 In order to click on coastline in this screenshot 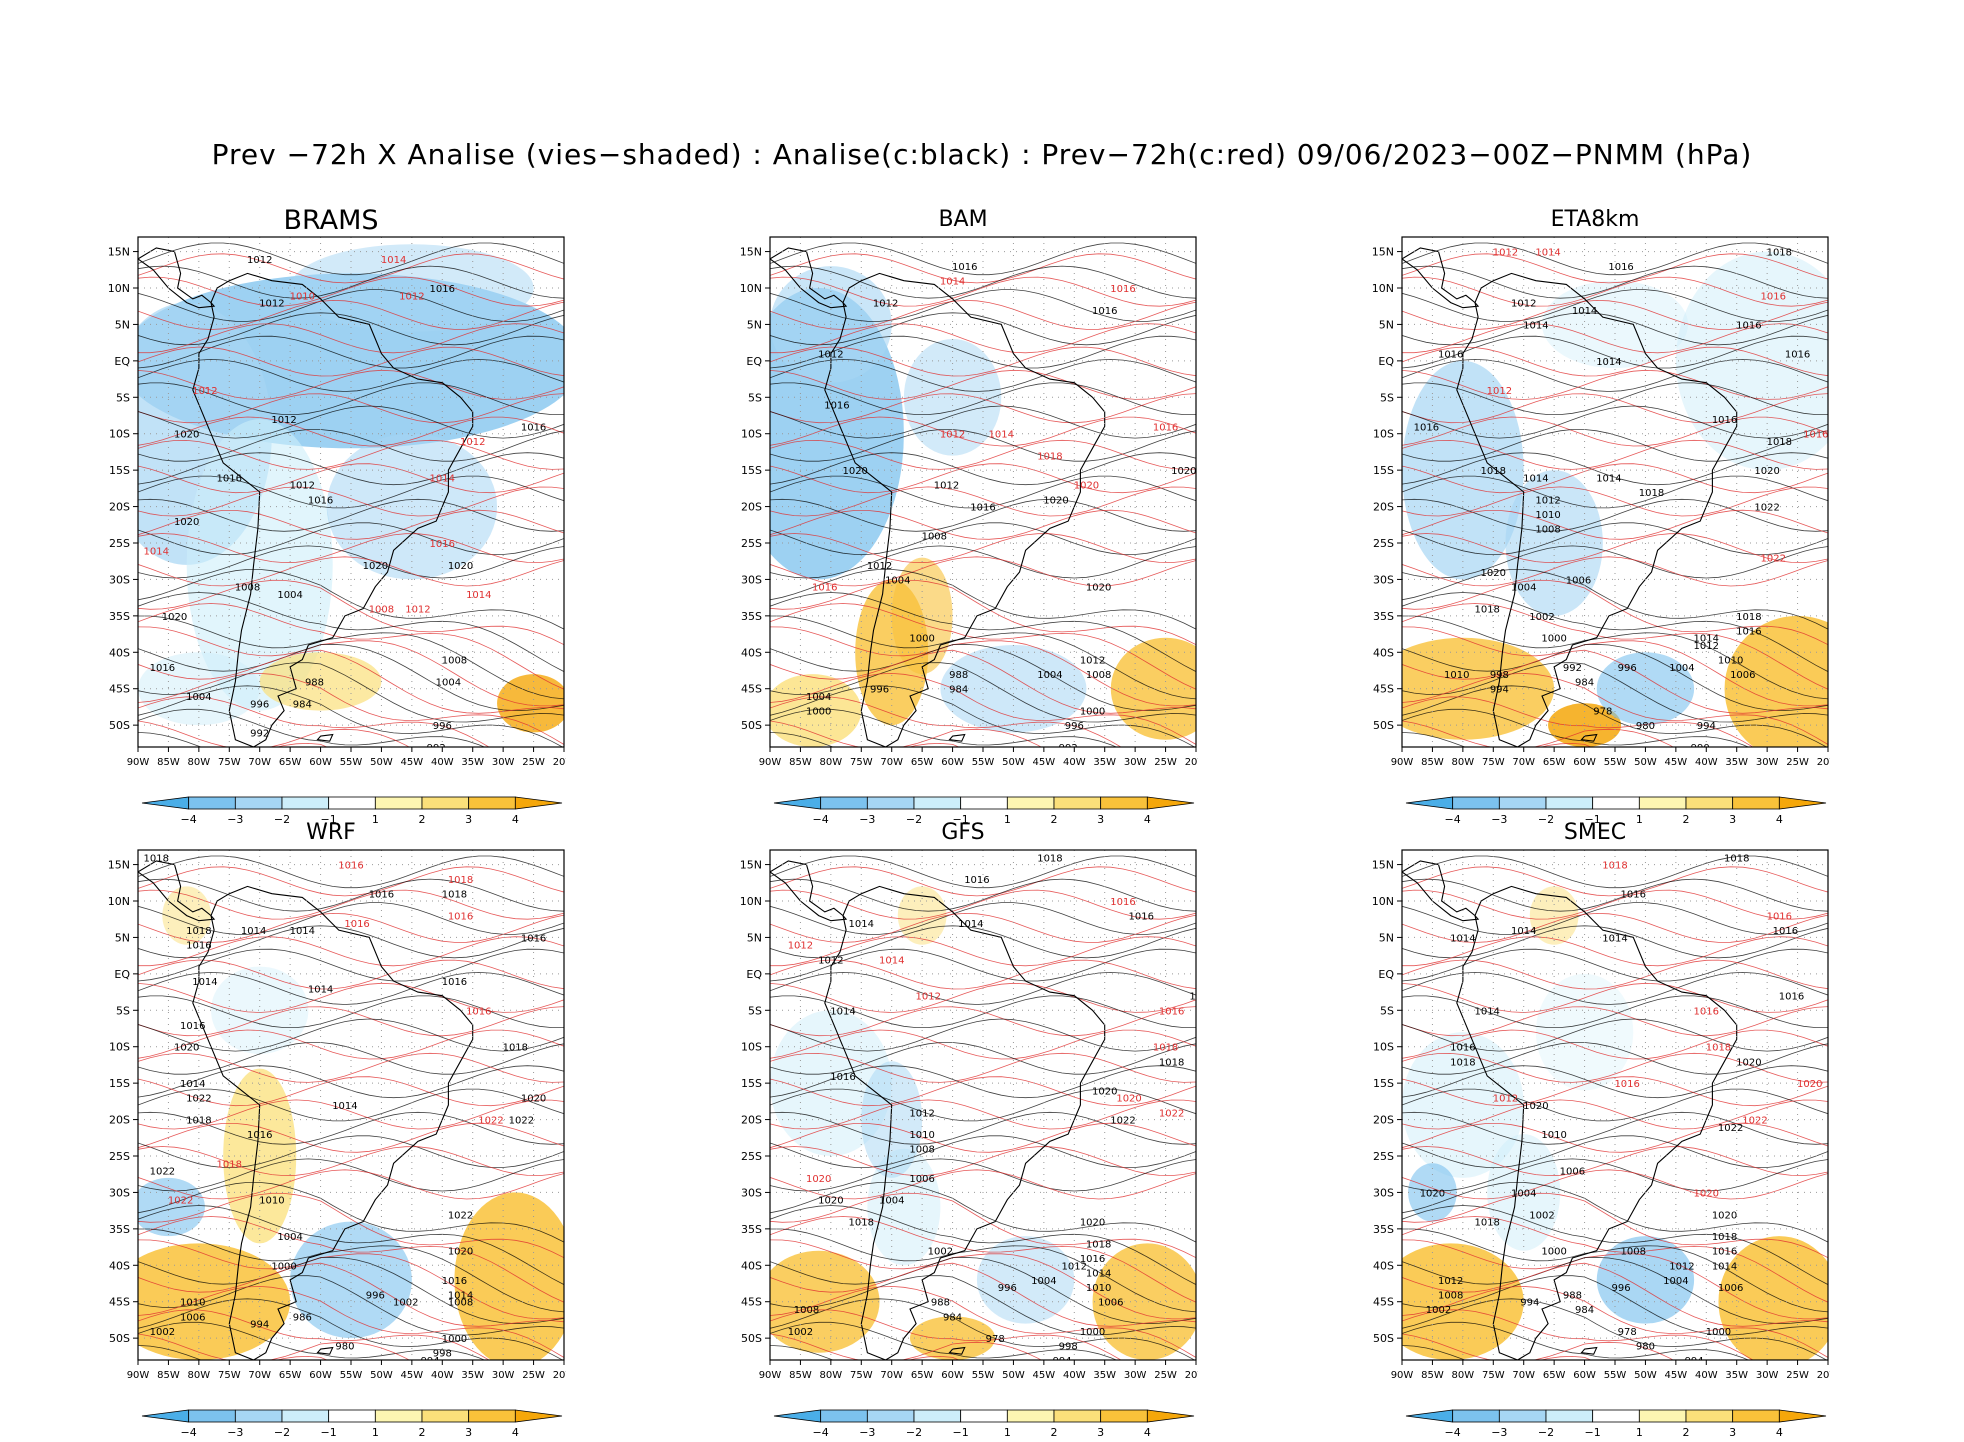, I will do `click(965, 509)`.